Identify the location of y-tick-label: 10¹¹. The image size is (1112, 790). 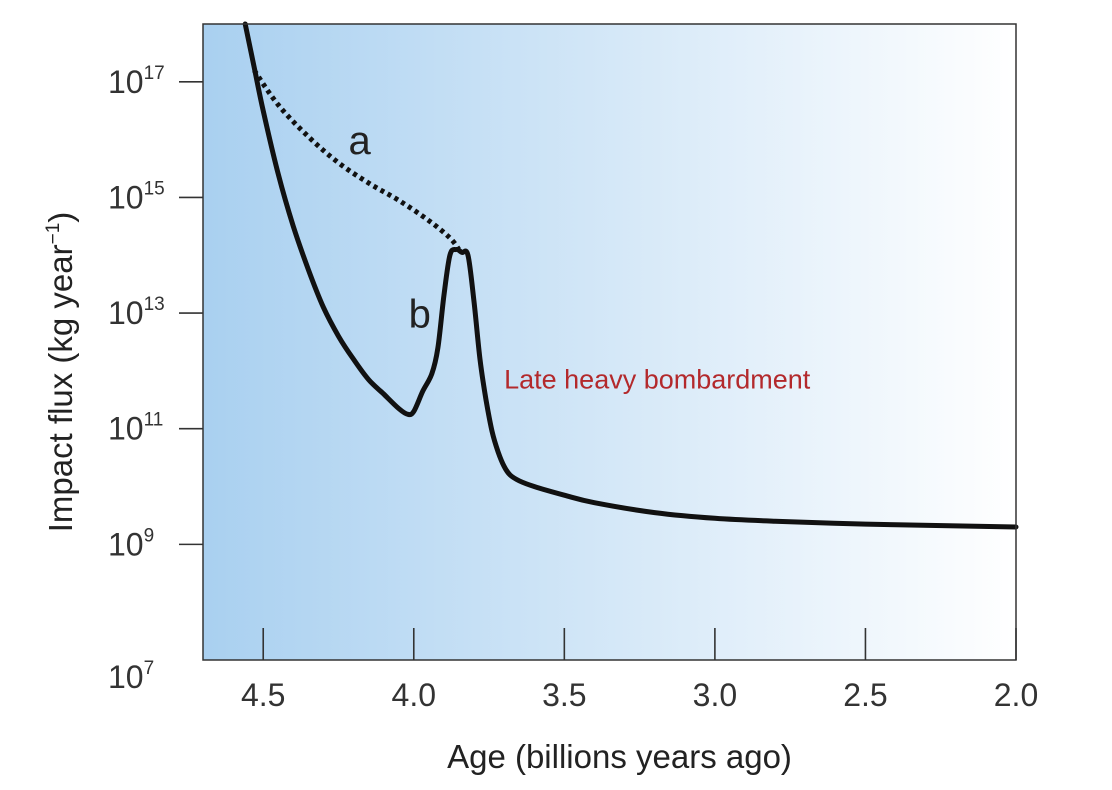
(135, 428).